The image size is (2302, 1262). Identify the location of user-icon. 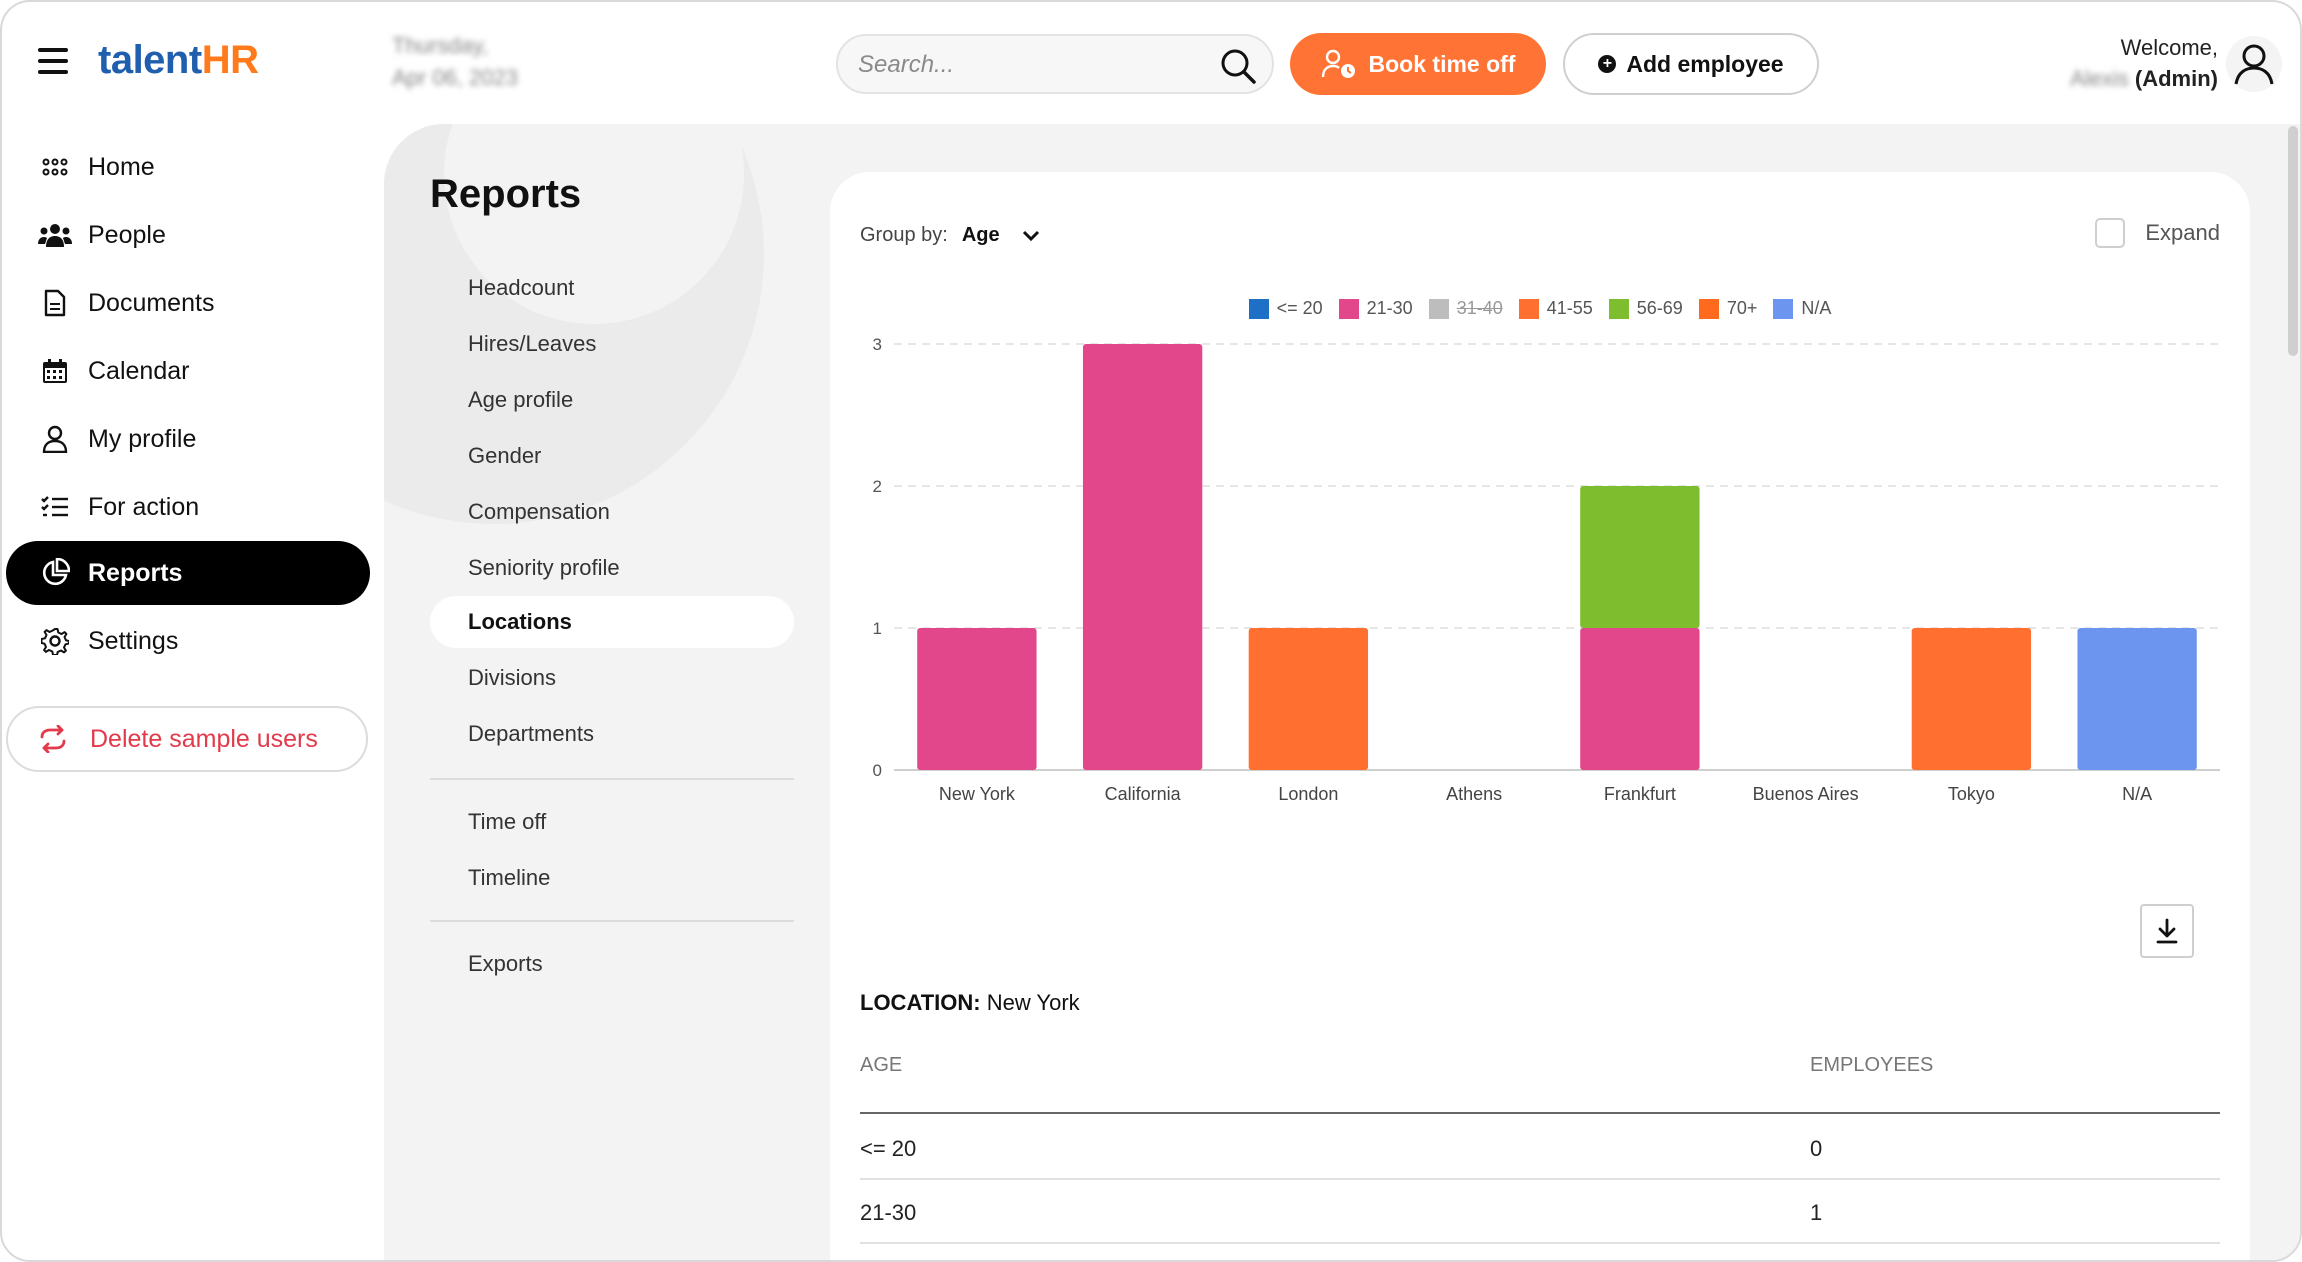
(55, 439).